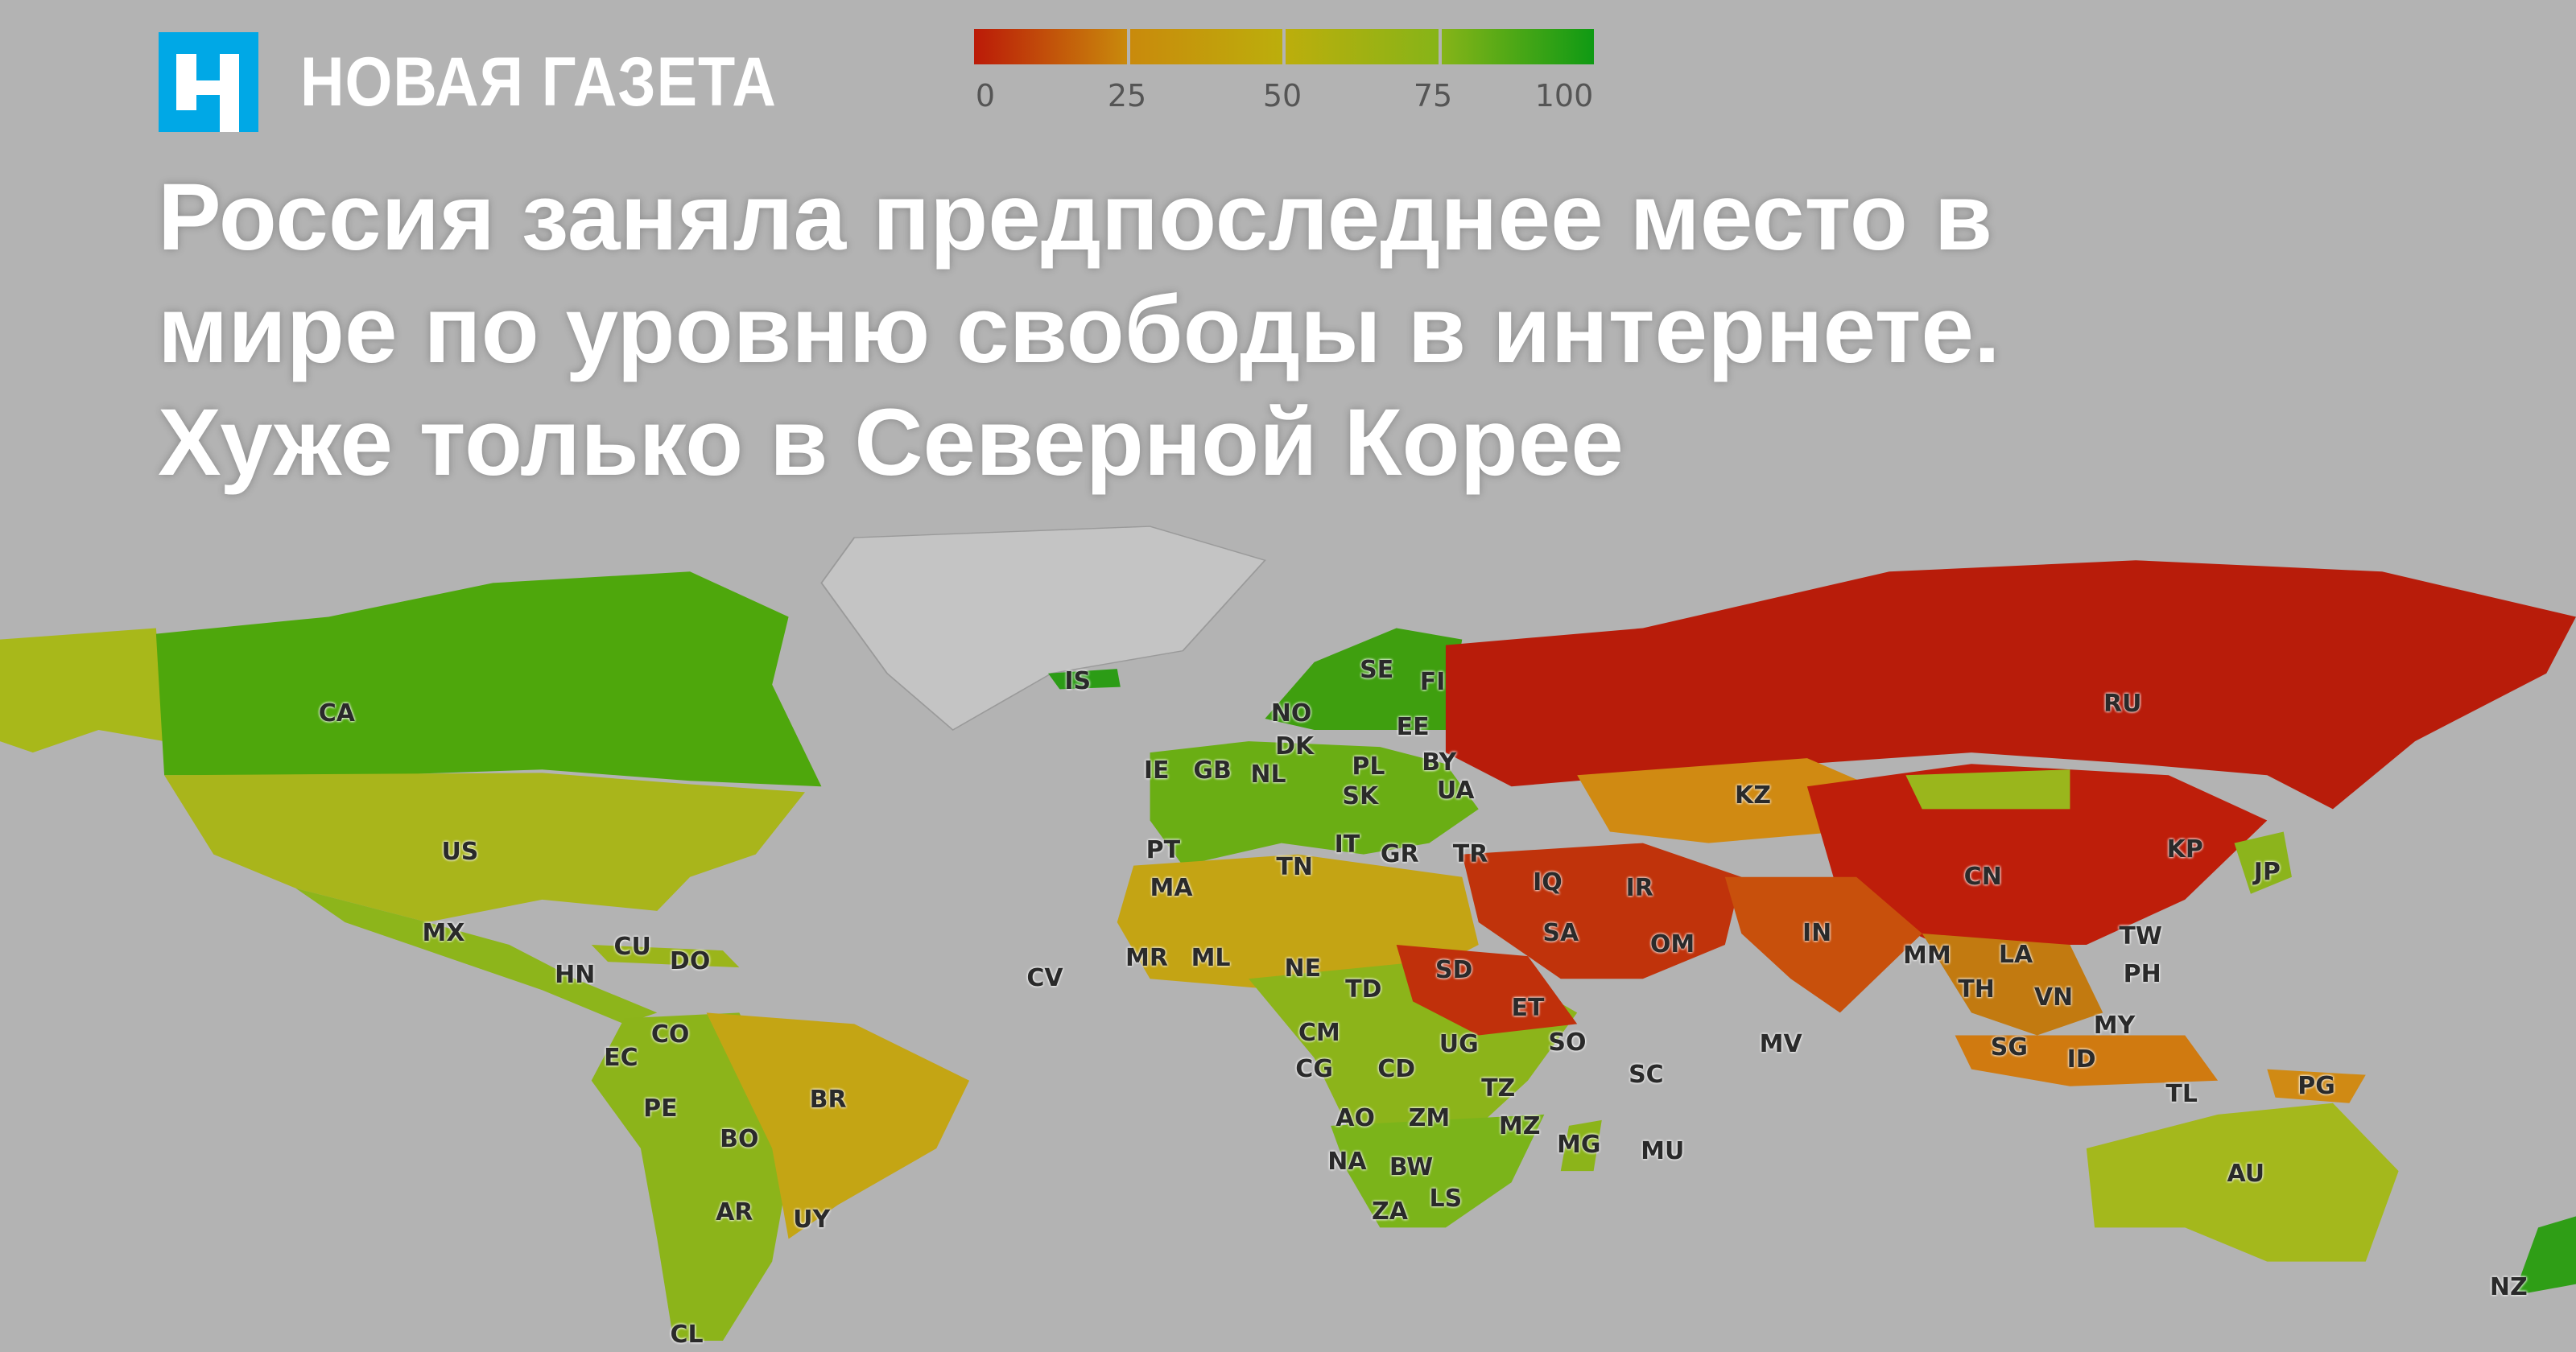 The width and height of the screenshot is (2576, 1352). I want to click on country-label: PG, so click(2316, 1085).